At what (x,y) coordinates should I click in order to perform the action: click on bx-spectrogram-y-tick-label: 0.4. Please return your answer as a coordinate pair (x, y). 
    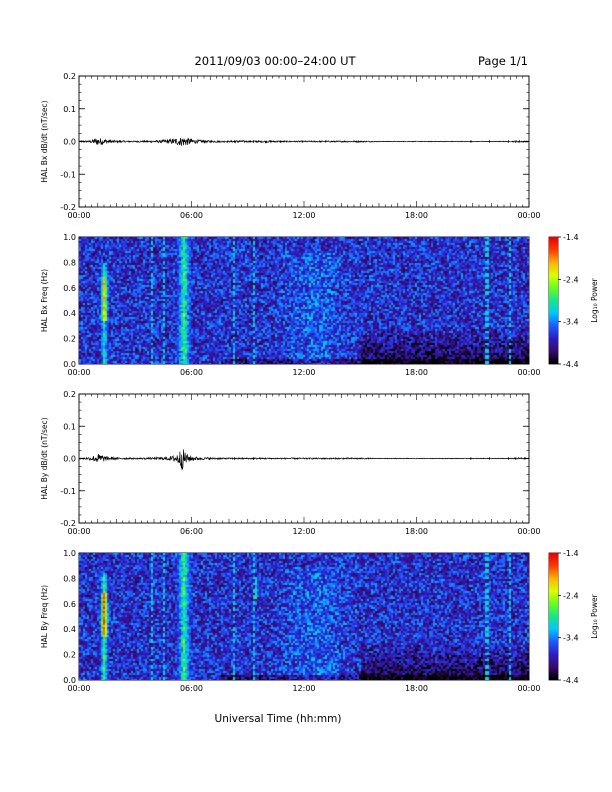
    Looking at the image, I should click on (69, 313).